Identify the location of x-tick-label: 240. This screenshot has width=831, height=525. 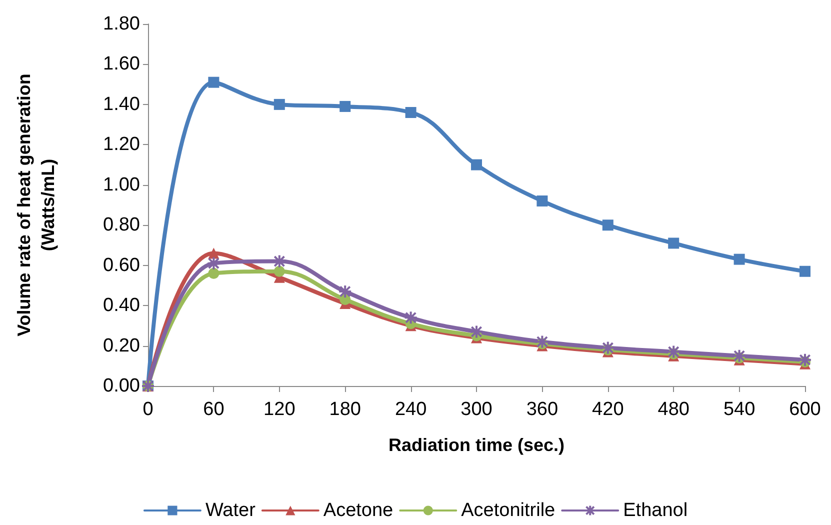
(410, 409).